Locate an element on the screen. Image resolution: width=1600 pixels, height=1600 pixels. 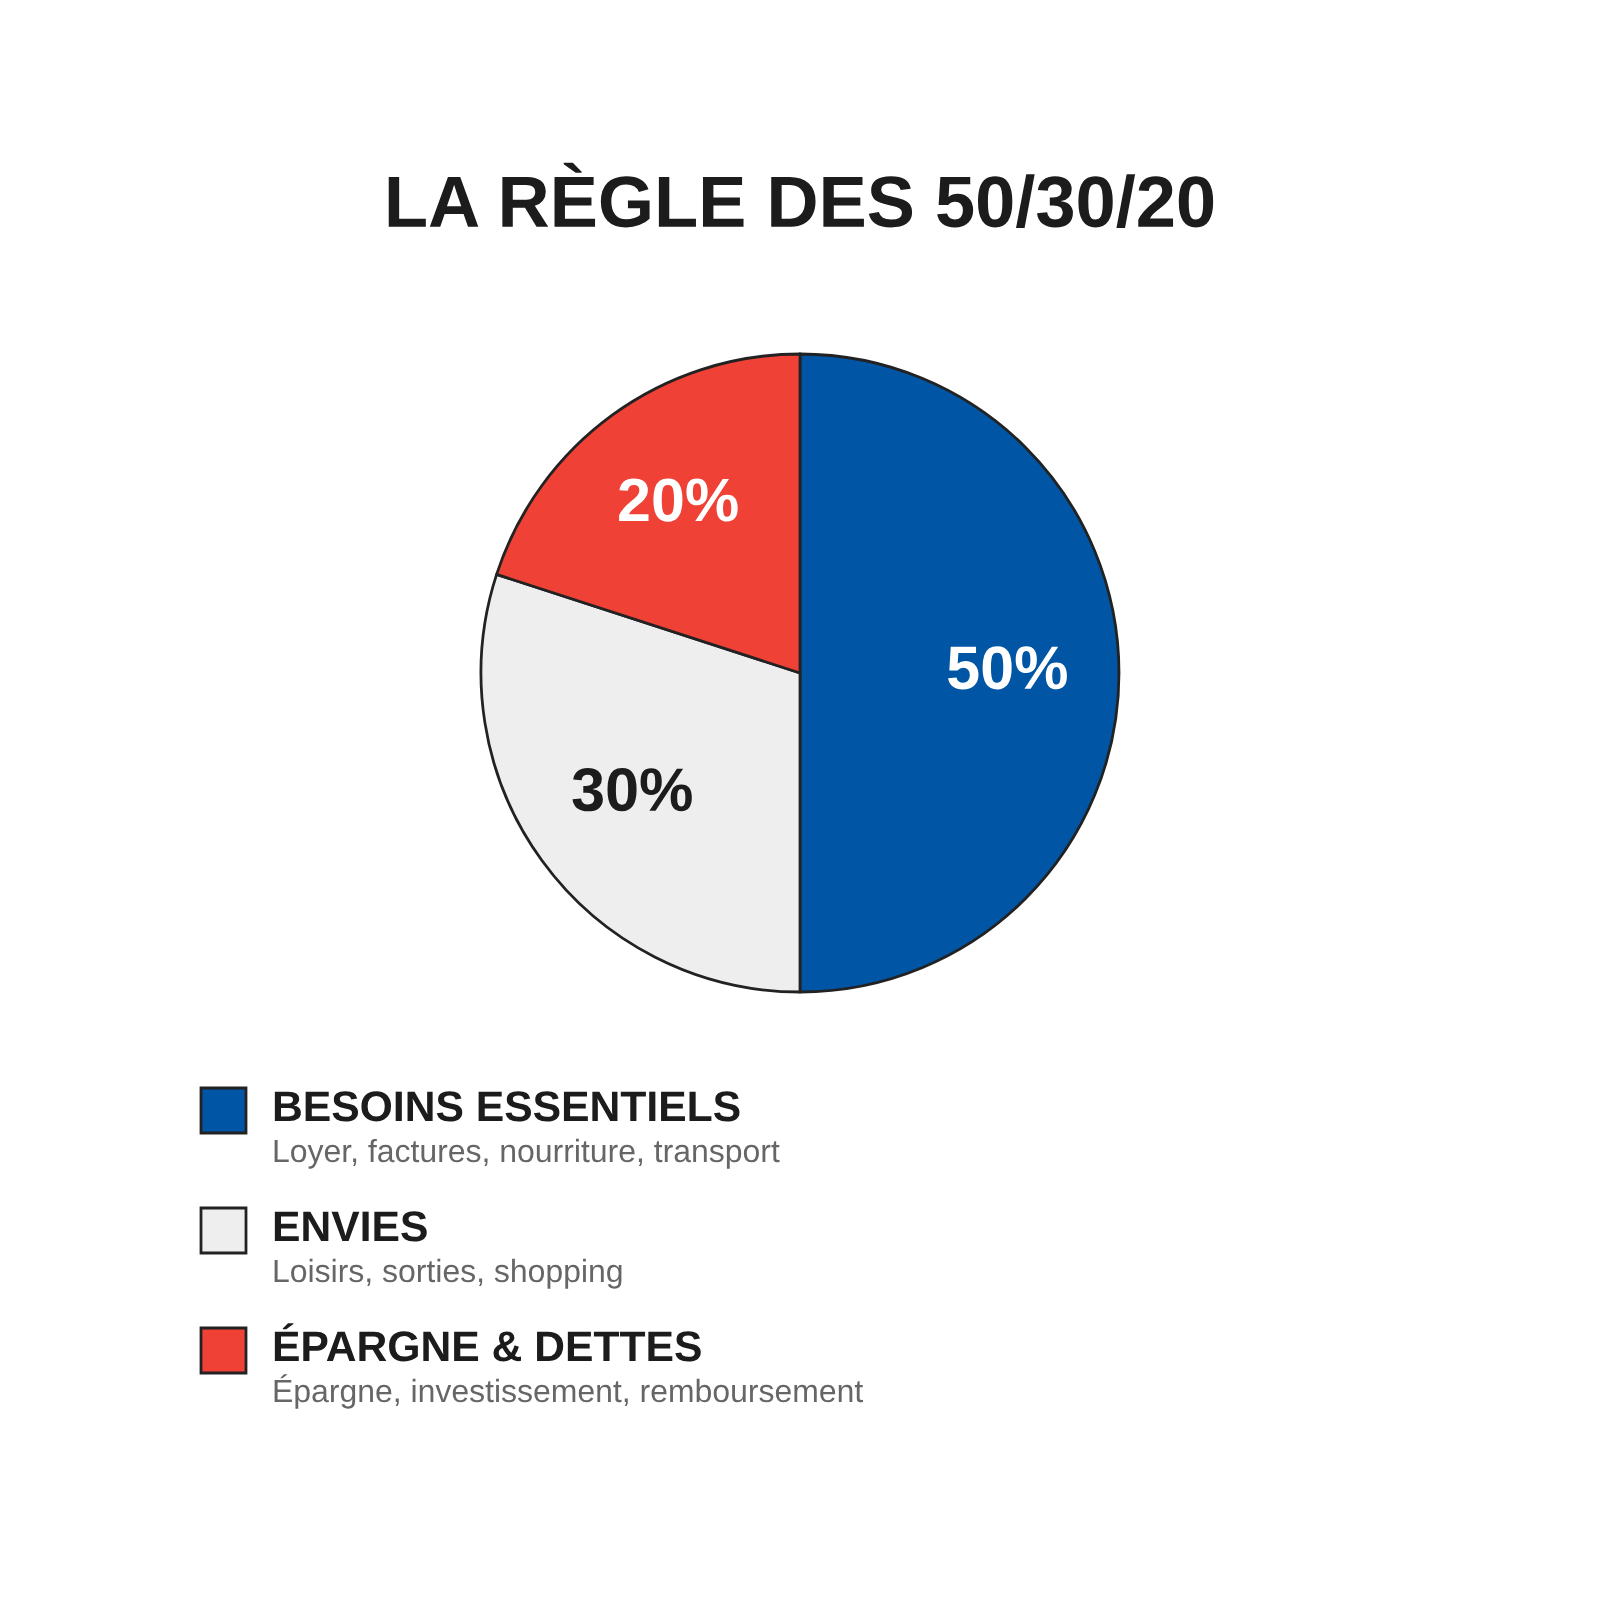
legend-label: BESOINS ESSENTIELS is located at coordinates (507, 1106).